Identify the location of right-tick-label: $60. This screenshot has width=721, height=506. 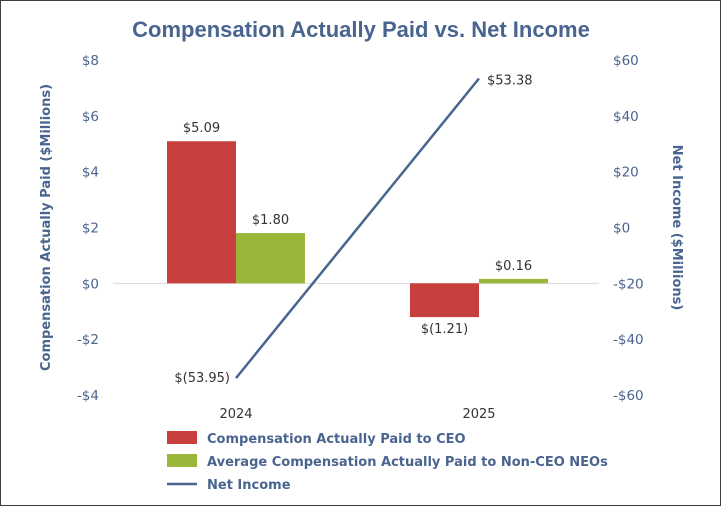
(626, 61).